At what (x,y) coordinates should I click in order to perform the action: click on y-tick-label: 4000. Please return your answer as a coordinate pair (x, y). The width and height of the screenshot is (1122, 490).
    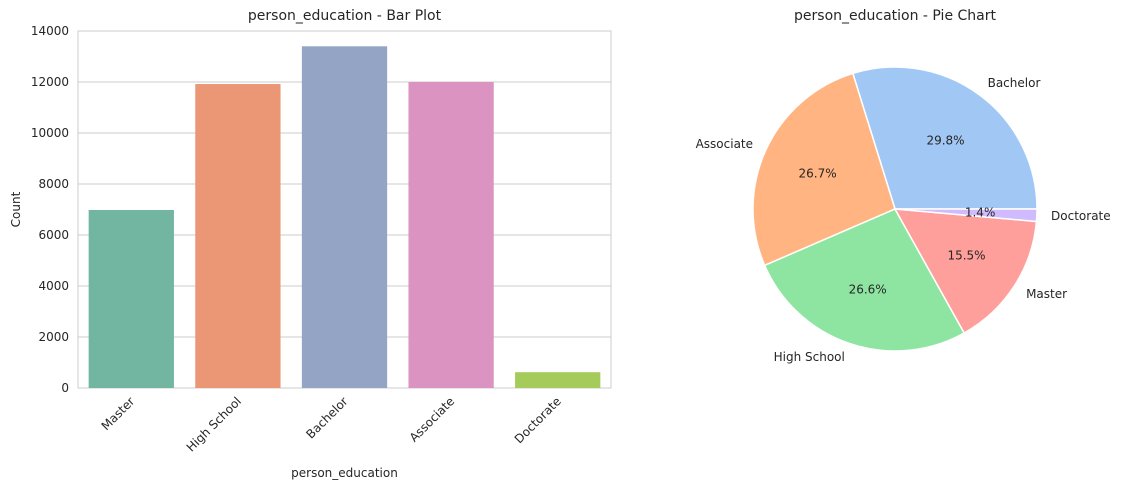
    Looking at the image, I should click on (53, 286).